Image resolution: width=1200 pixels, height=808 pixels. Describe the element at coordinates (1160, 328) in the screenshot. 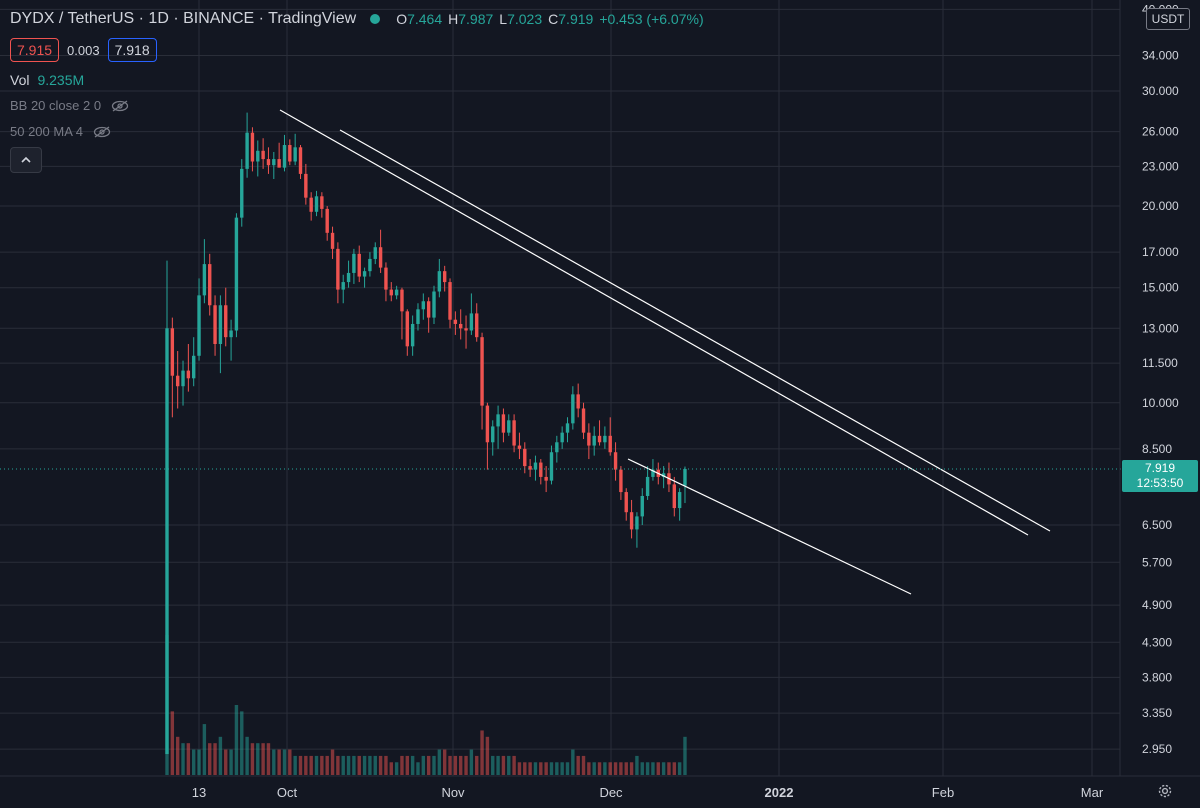

I see `price-tick-label: 13.000` at that location.